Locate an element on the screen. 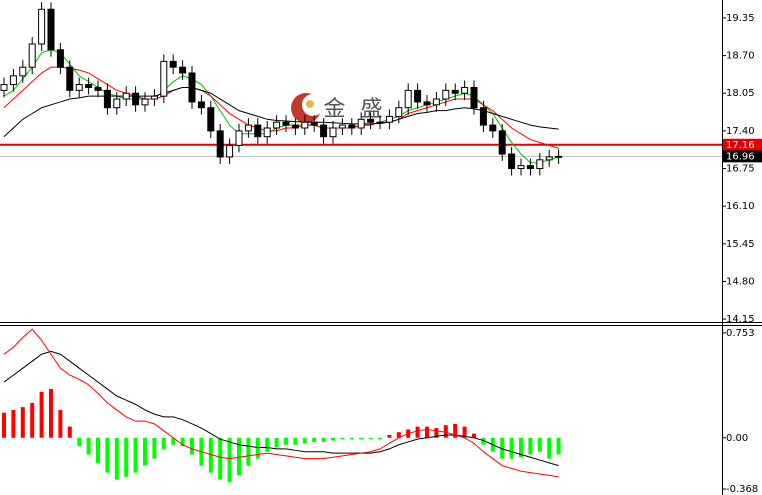 The width and height of the screenshot is (762, 495). price-label: 16.96 is located at coordinates (740, 156).